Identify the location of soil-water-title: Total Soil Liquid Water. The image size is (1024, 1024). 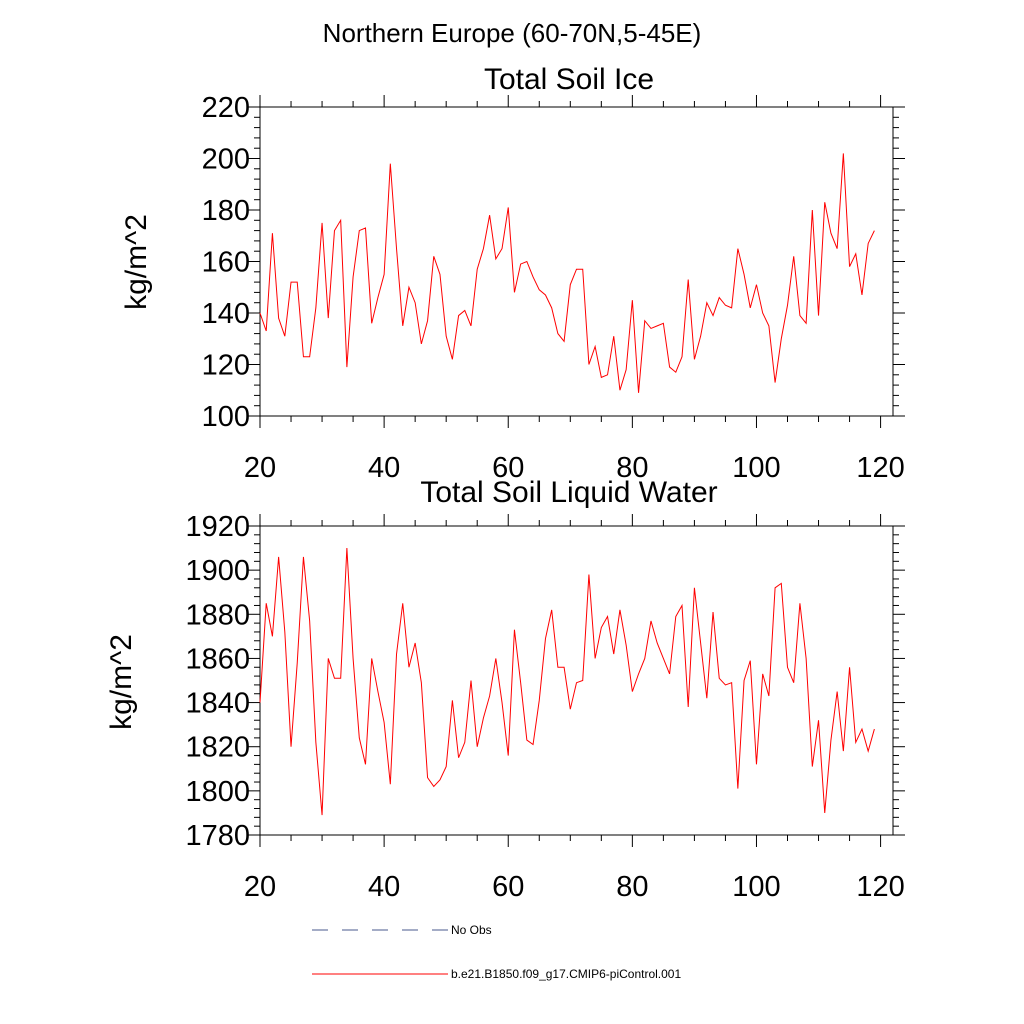
(568, 492).